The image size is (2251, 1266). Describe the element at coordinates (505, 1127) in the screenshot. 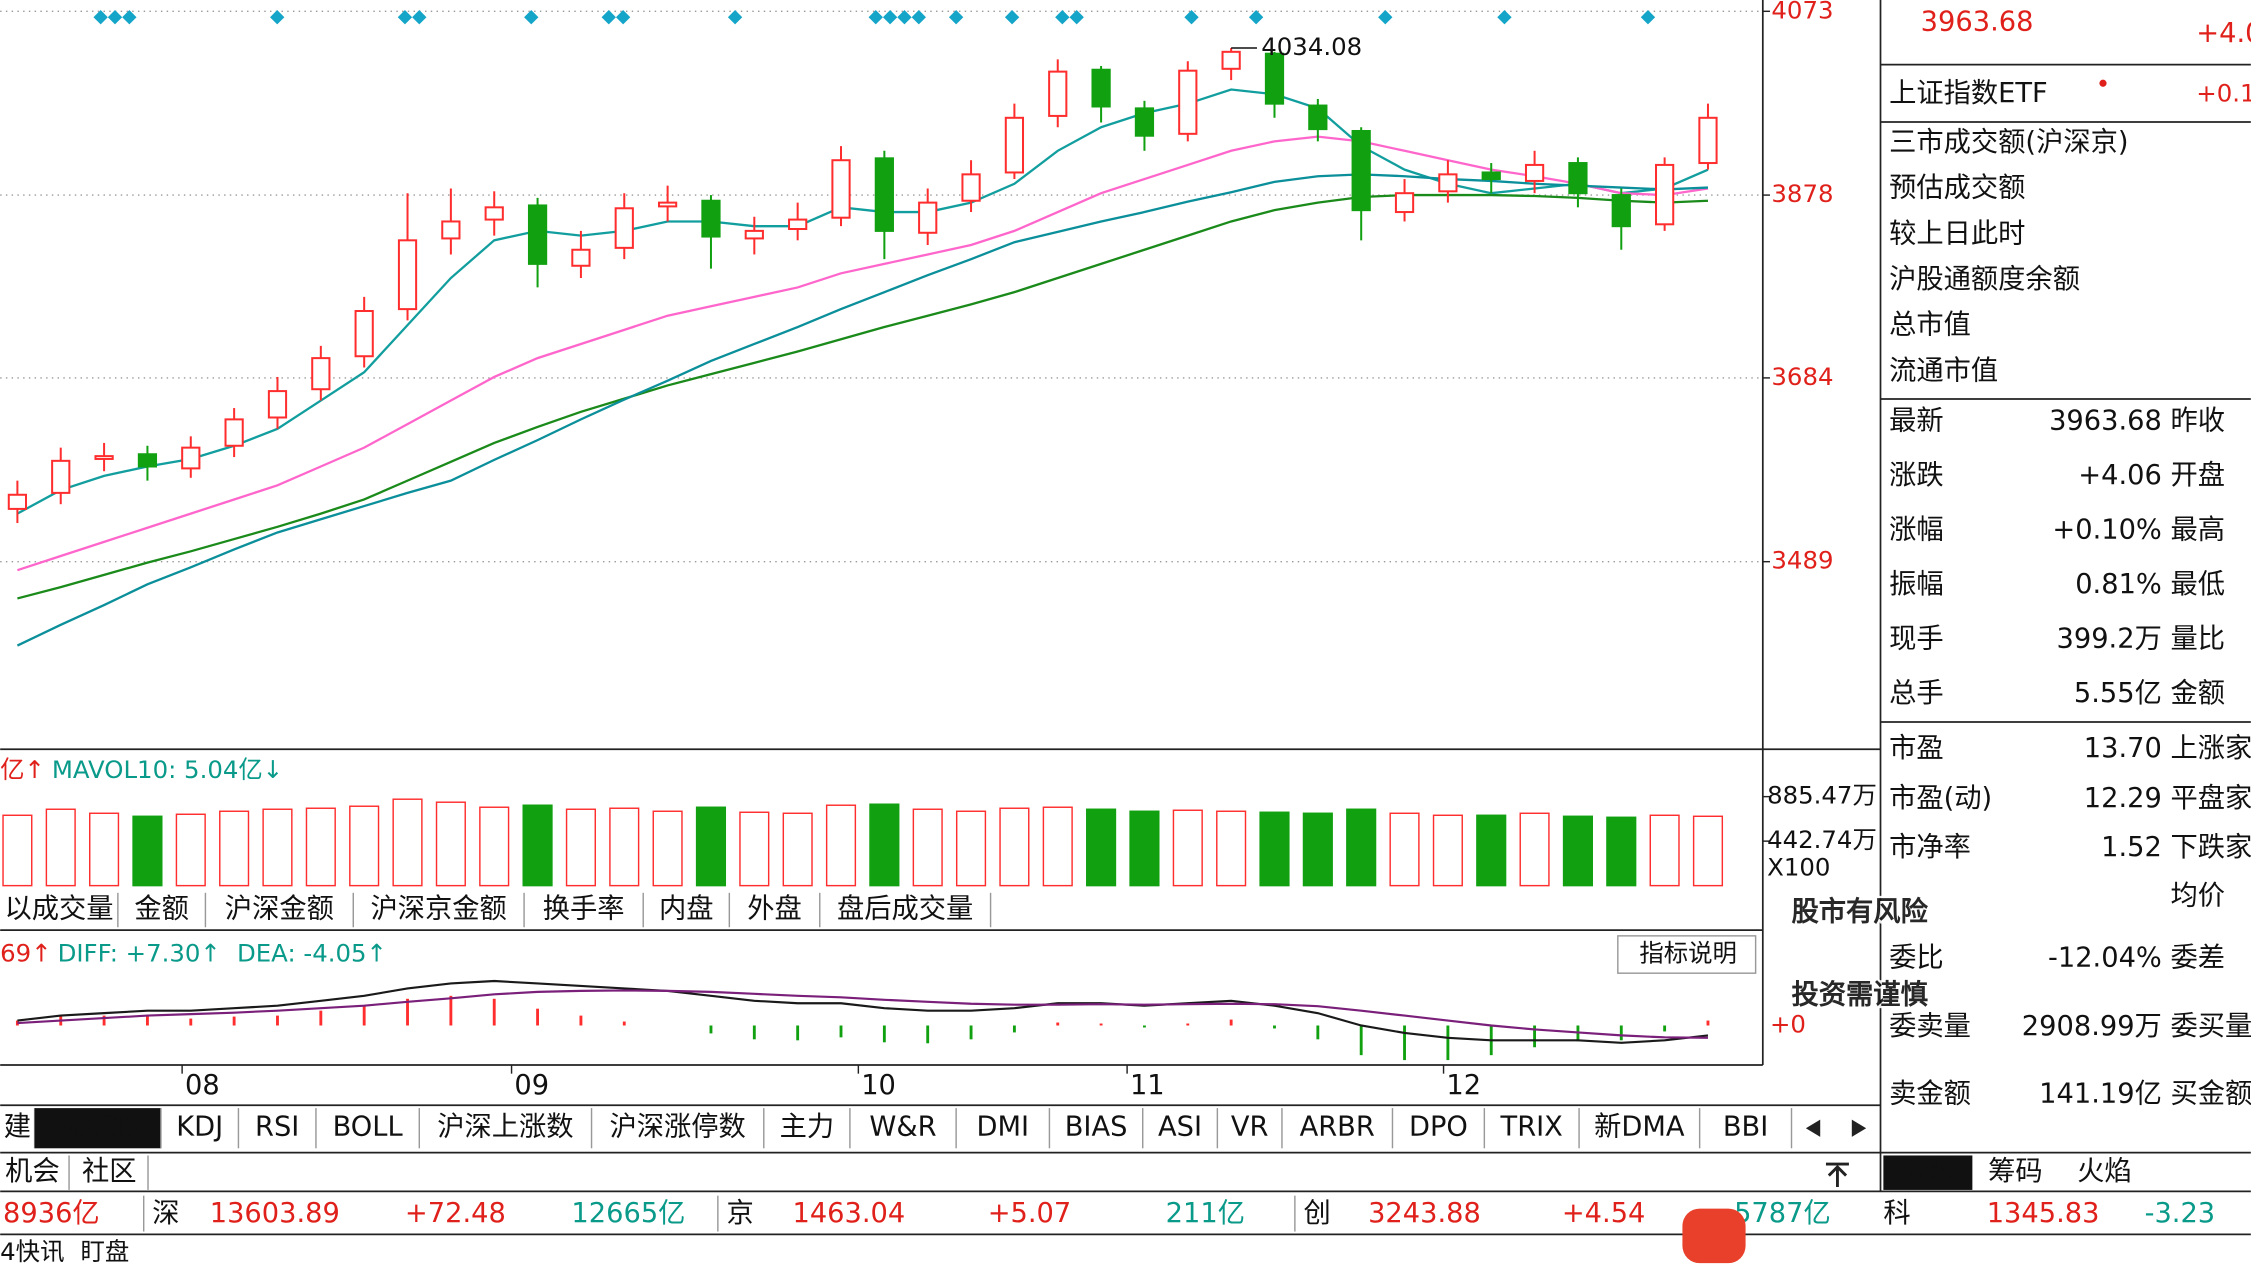

I see `indicator-tab: 沪深上涨数` at that location.